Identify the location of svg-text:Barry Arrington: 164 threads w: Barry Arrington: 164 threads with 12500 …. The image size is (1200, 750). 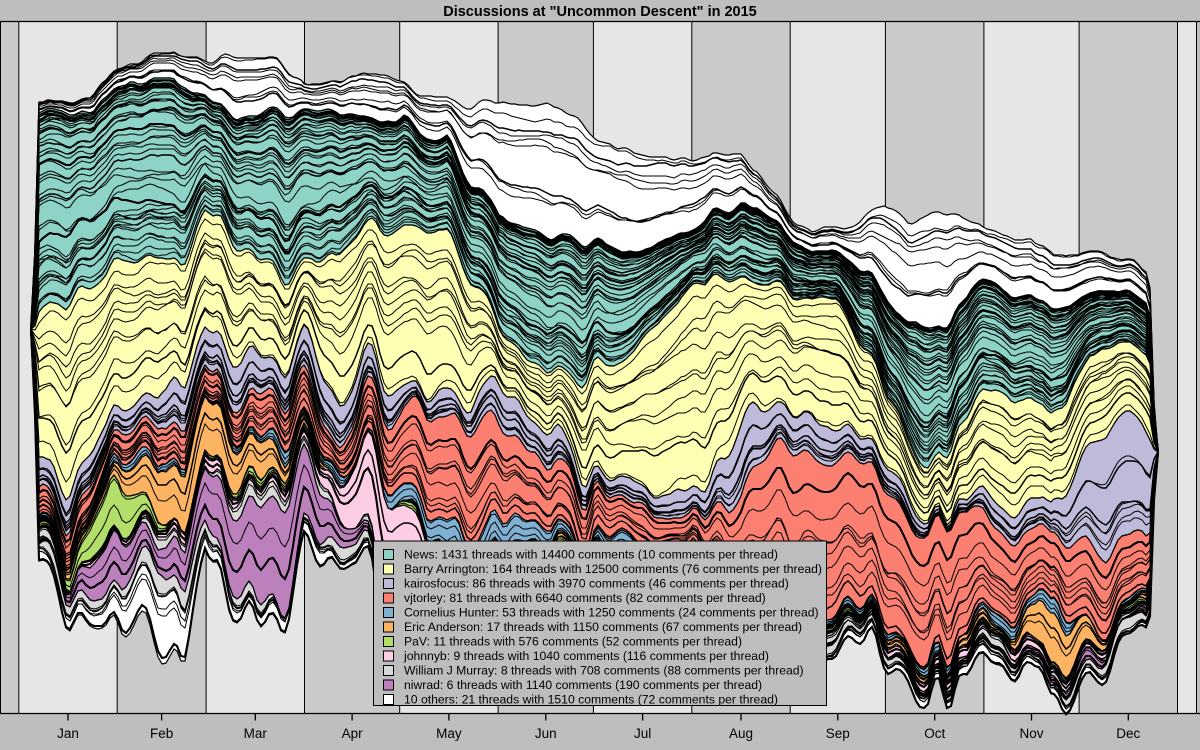
(613, 569).